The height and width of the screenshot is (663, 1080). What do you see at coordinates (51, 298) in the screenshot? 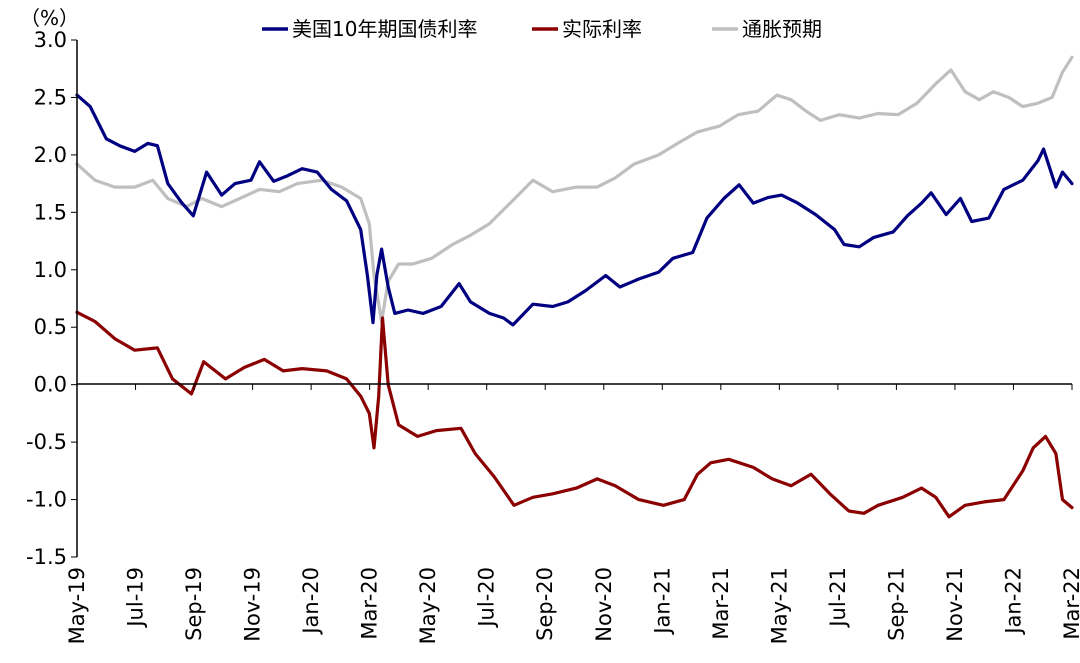
I see `y-axis-ticks: 3.0 2.5 2.0 1.5 1.0 0.5 0.0 -0.5 -1.0 -1.5` at bounding box center [51, 298].